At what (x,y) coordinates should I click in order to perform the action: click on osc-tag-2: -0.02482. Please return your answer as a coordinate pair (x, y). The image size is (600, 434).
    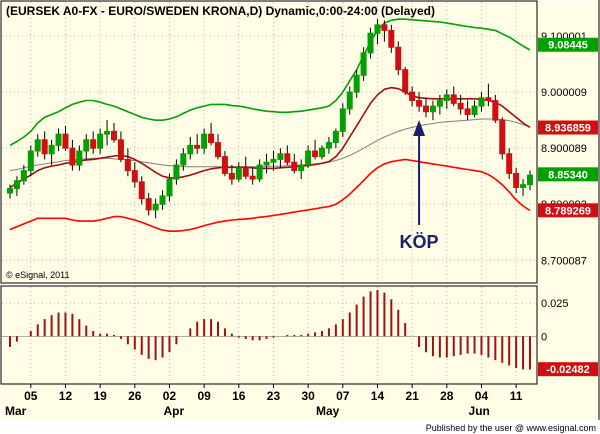
    Looking at the image, I should click on (567, 370).